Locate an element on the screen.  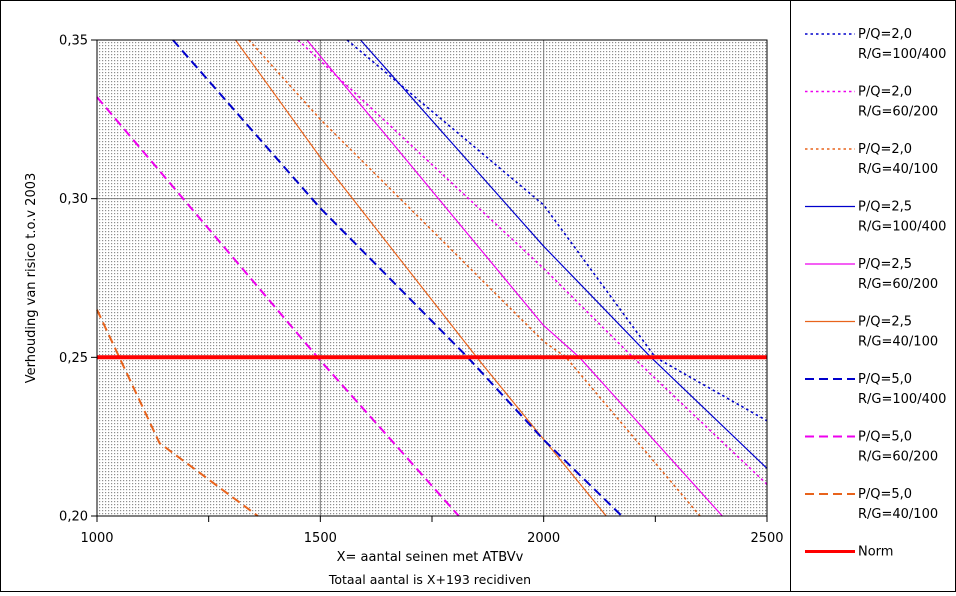
legend-item: P/Q=2,5 R/G=40/100 is located at coordinates (871, 332).